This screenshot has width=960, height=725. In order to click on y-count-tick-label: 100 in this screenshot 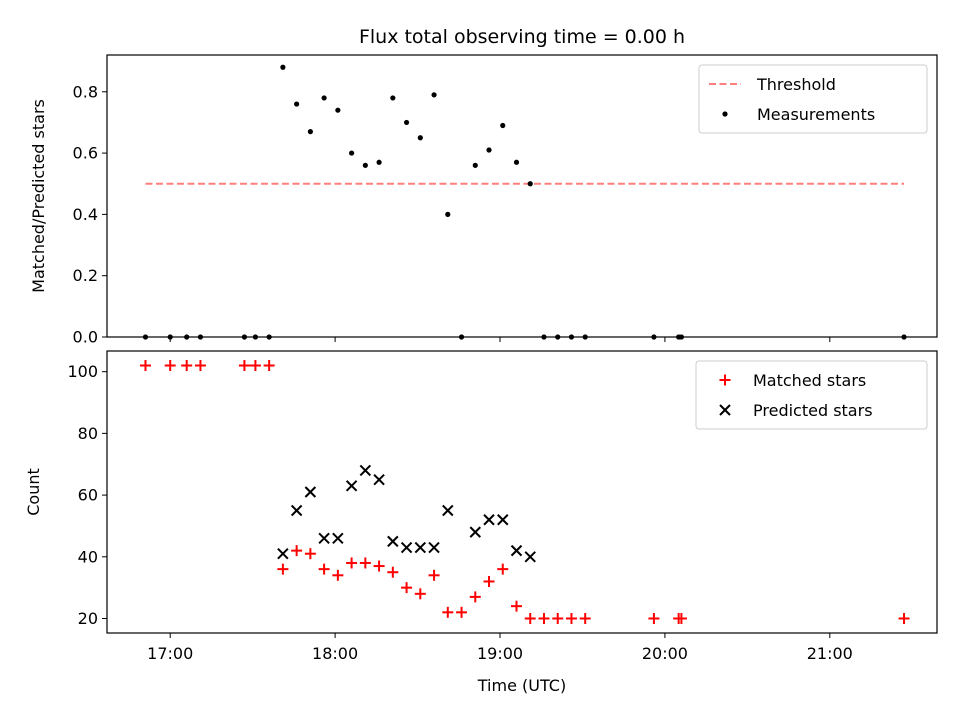, I will do `click(82, 371)`.